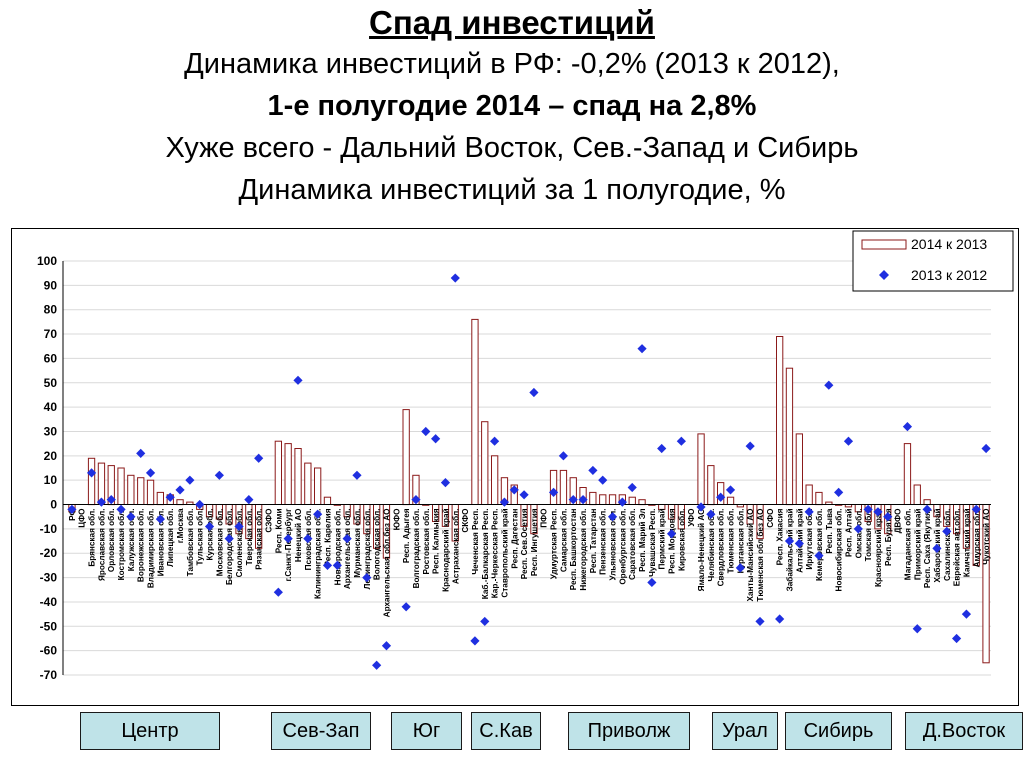  I want to click on region-button-far-east: Д.Восток, so click(964, 731).